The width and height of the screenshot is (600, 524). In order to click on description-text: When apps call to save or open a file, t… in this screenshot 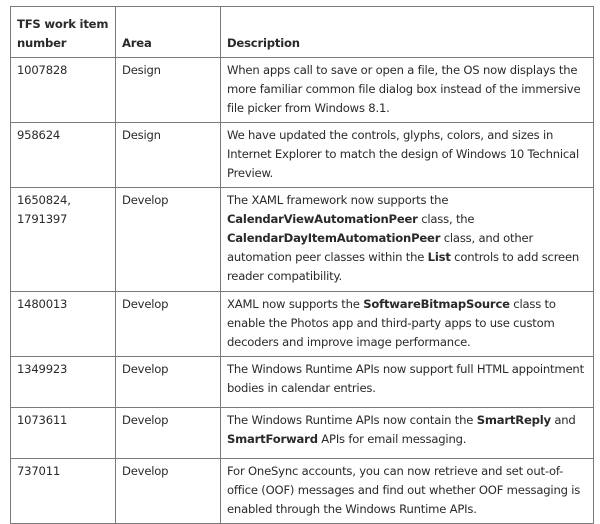, I will do `click(404, 89)`.